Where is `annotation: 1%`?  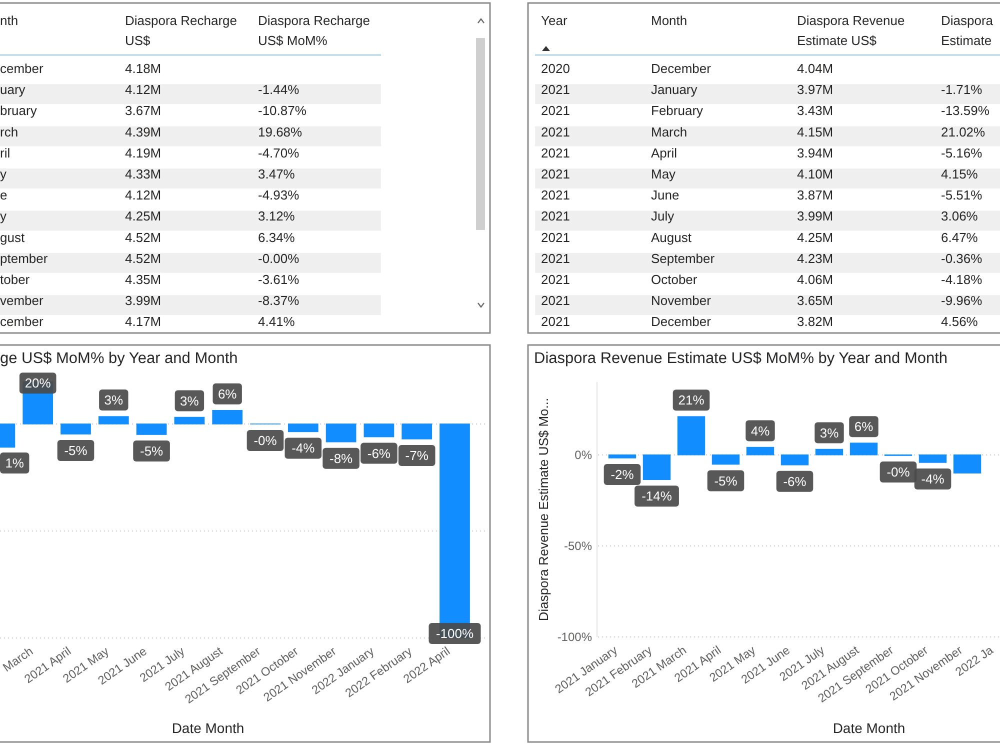 annotation: 1% is located at coordinates (14, 463).